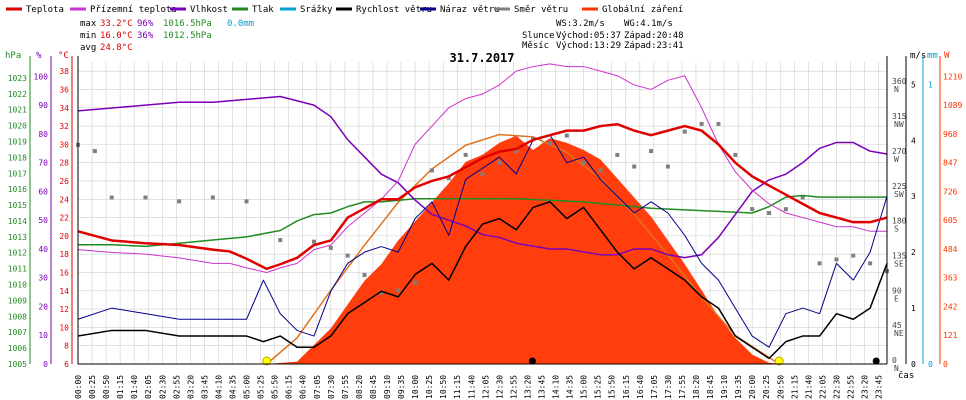  Describe the element at coordinates (668, 387) in the screenshot. I see `x-tick-label: 17:30` at that location.